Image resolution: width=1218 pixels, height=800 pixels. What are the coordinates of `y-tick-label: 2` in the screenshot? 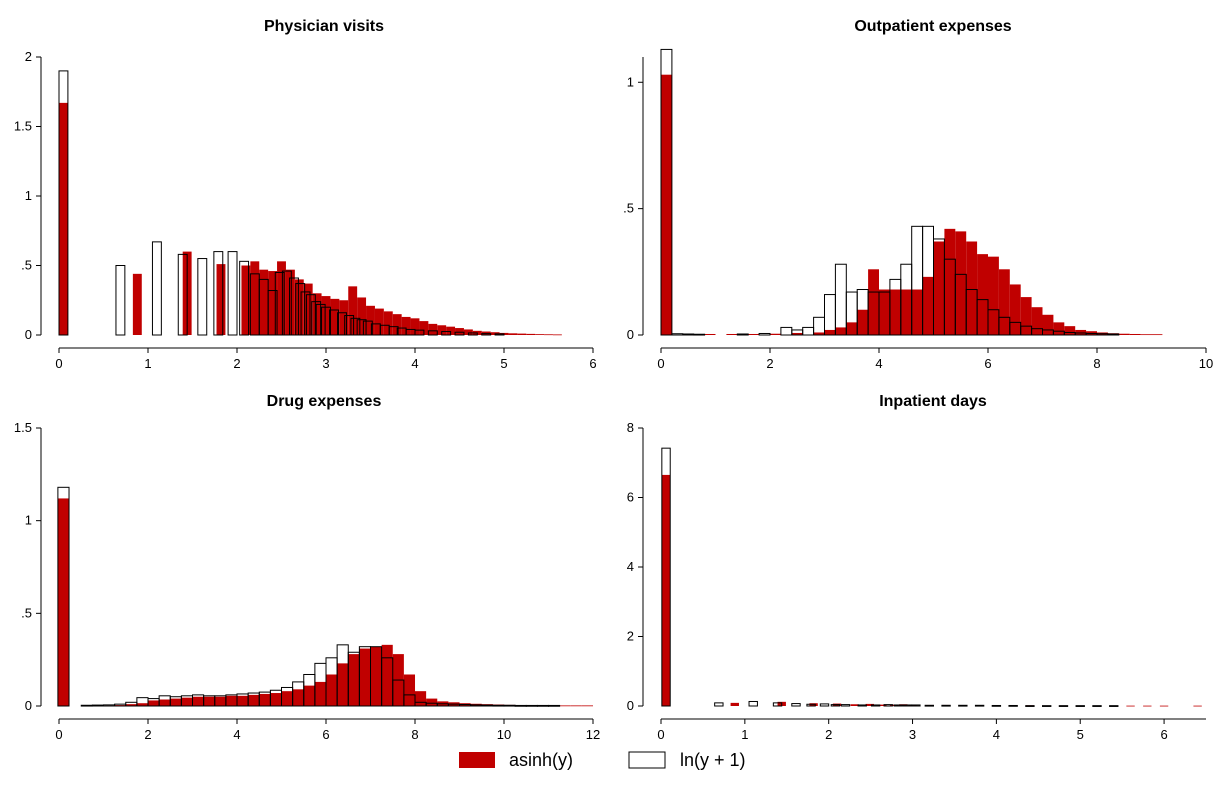 It's located at (28, 56).